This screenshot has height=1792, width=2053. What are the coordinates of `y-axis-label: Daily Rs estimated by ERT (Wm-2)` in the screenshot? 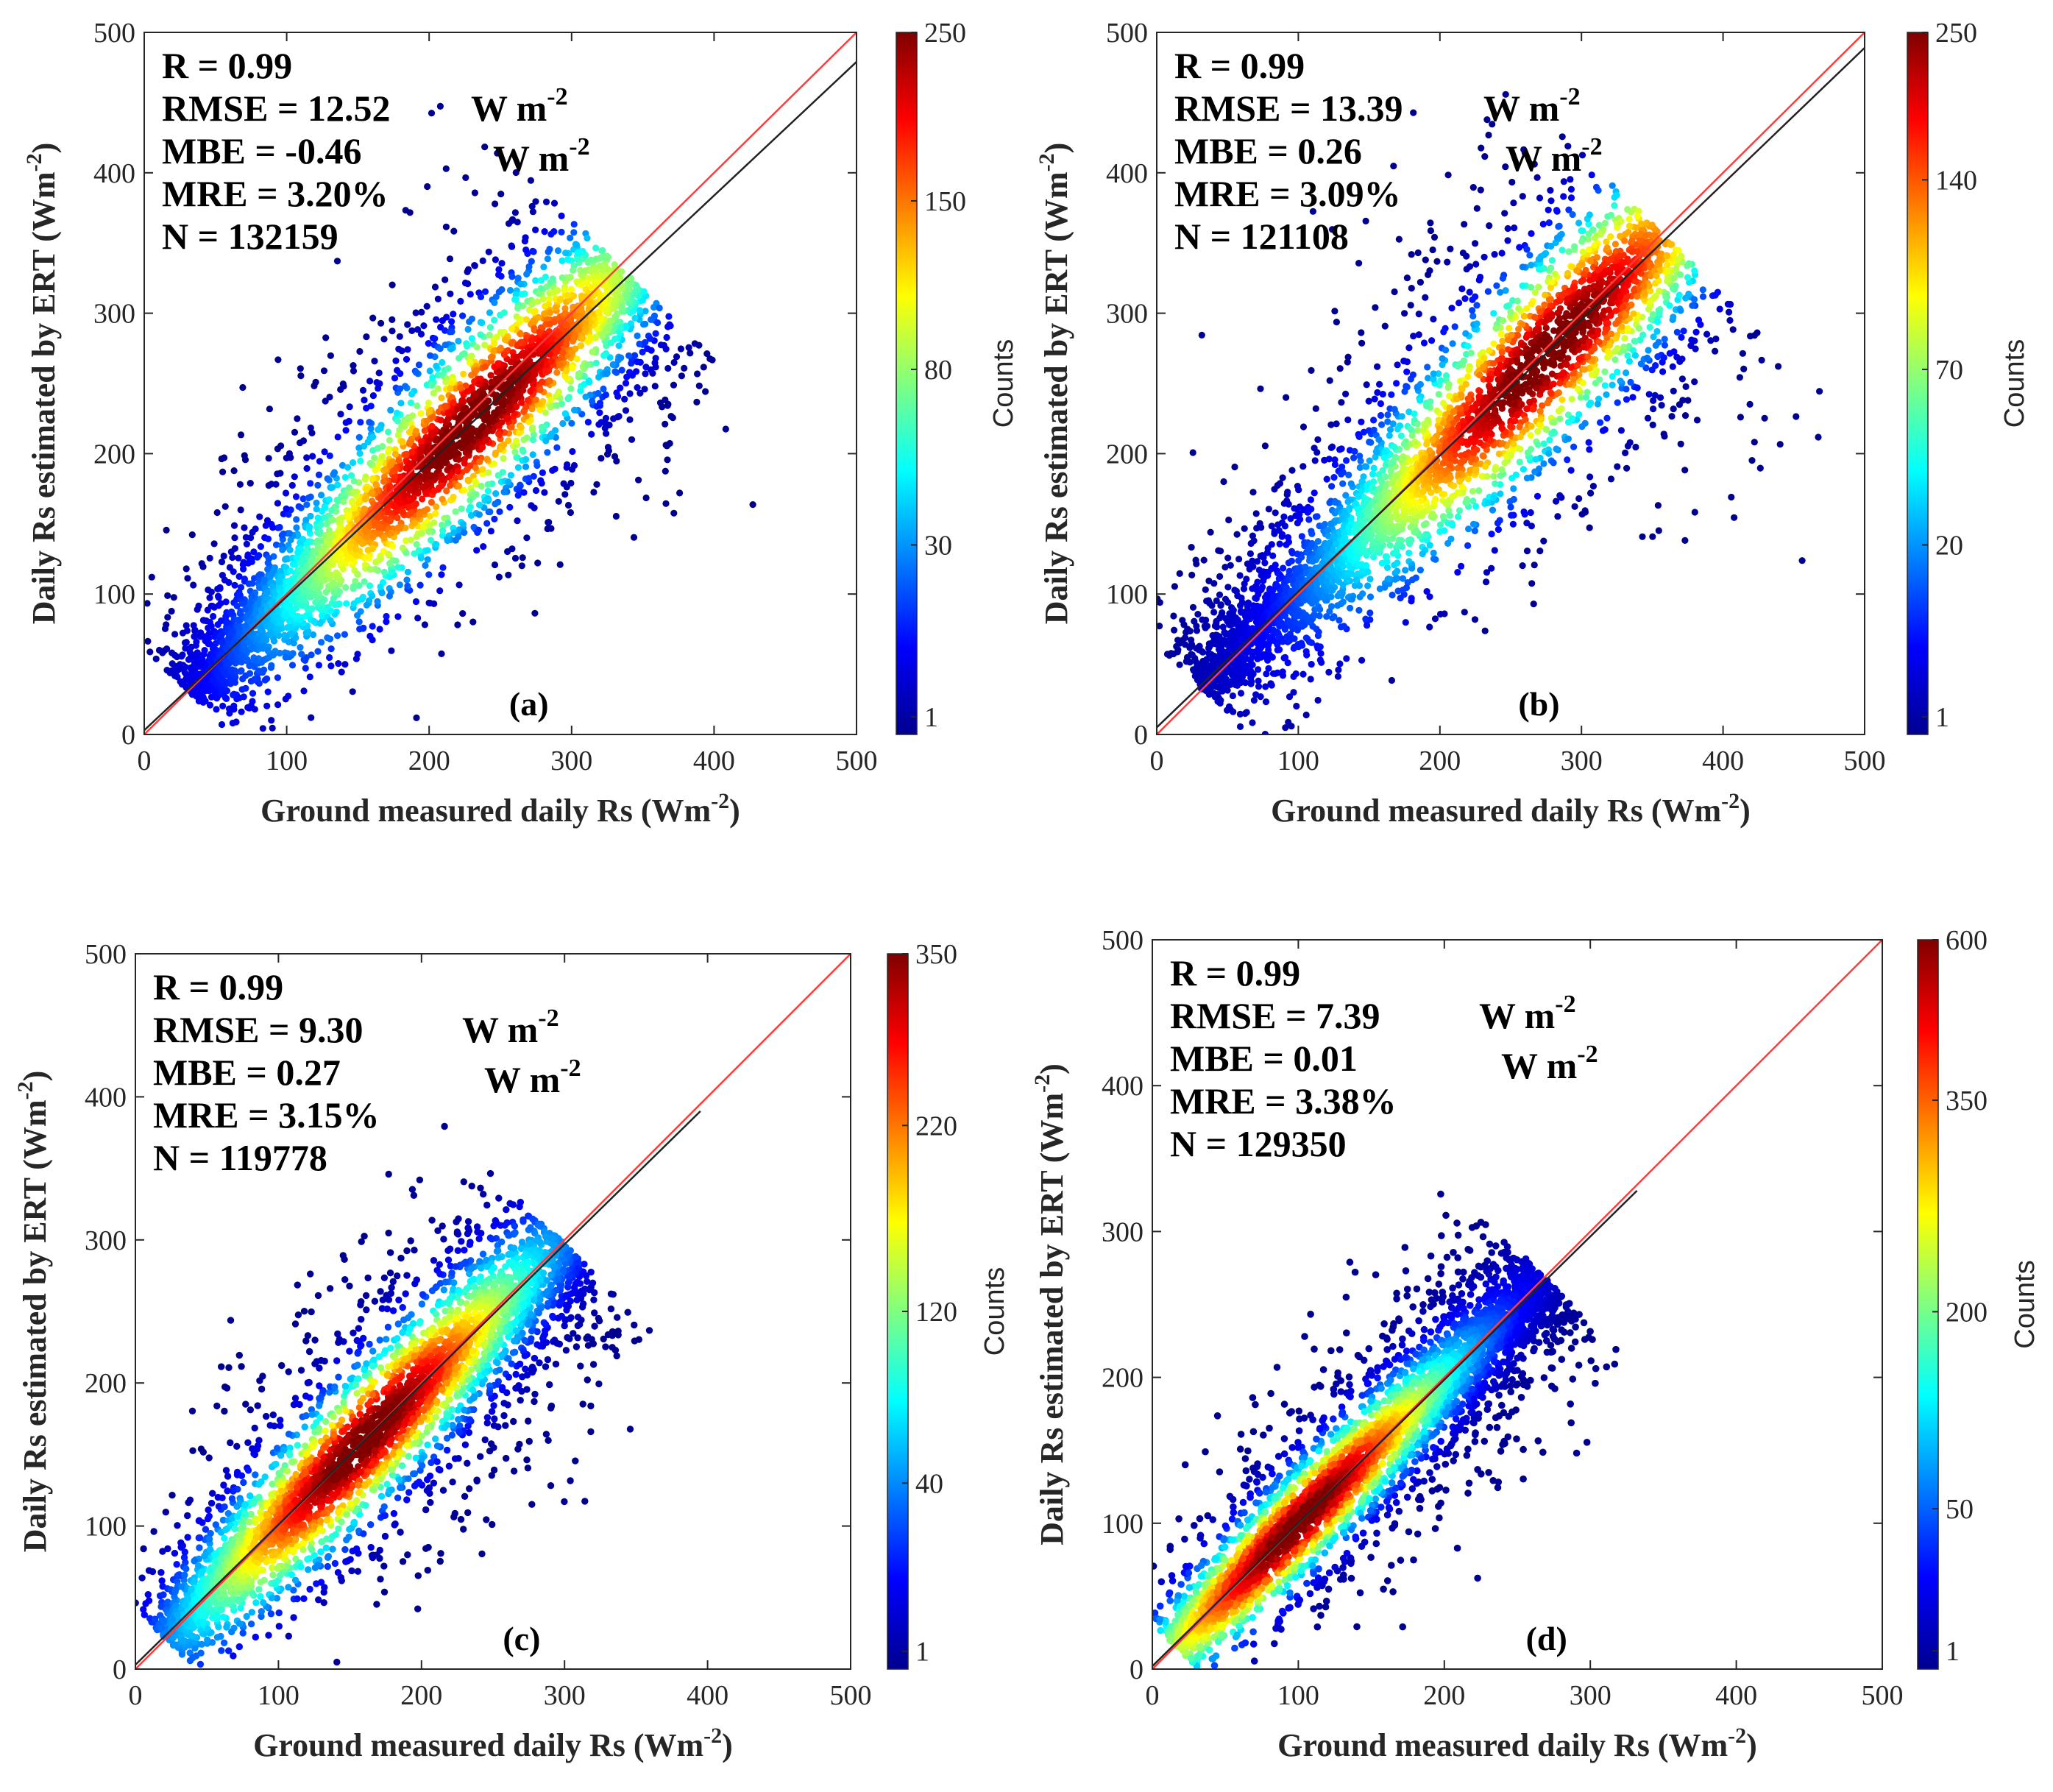 It's located at (42, 384).